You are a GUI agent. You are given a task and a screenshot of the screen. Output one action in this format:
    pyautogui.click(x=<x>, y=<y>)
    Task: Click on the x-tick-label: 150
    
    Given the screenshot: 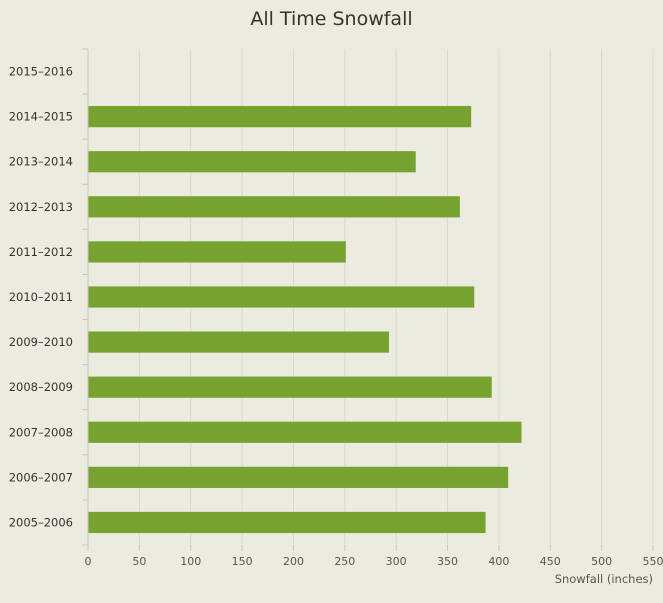 What is the action you would take?
    pyautogui.click(x=242, y=561)
    